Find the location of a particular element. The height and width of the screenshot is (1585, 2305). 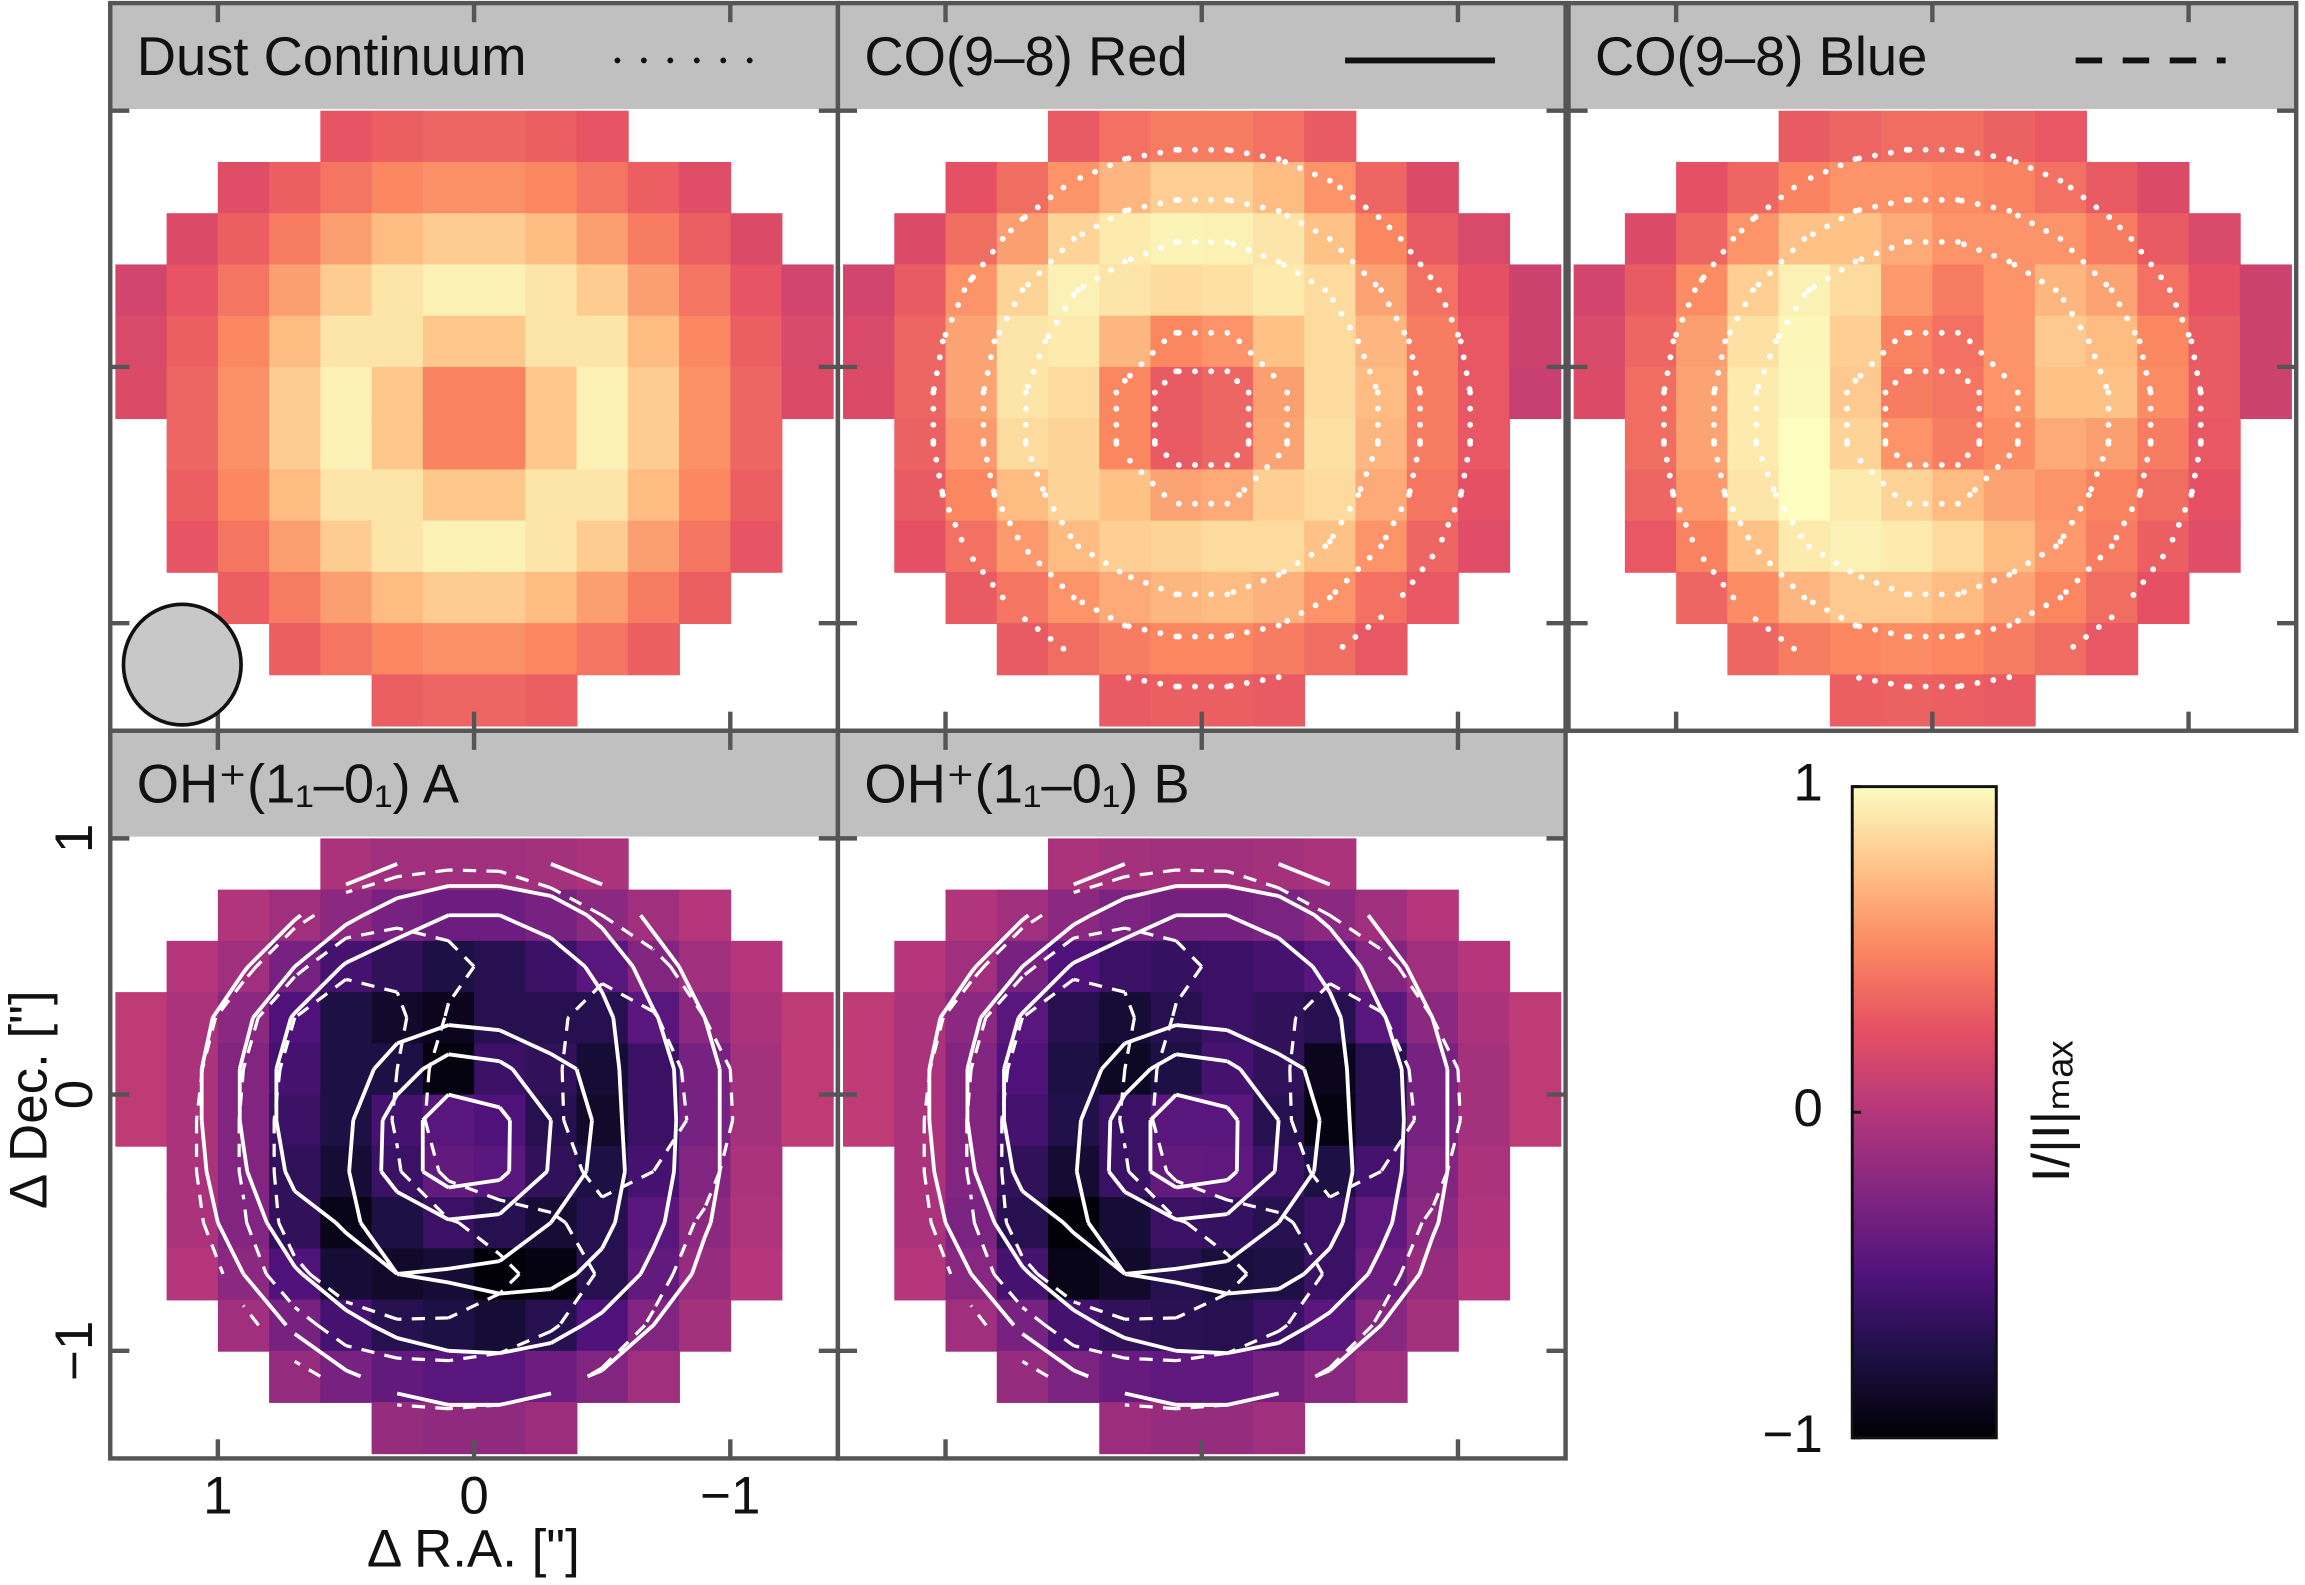

panel-title: OH⁺(1₁–0₁) A is located at coordinates (298, 783).